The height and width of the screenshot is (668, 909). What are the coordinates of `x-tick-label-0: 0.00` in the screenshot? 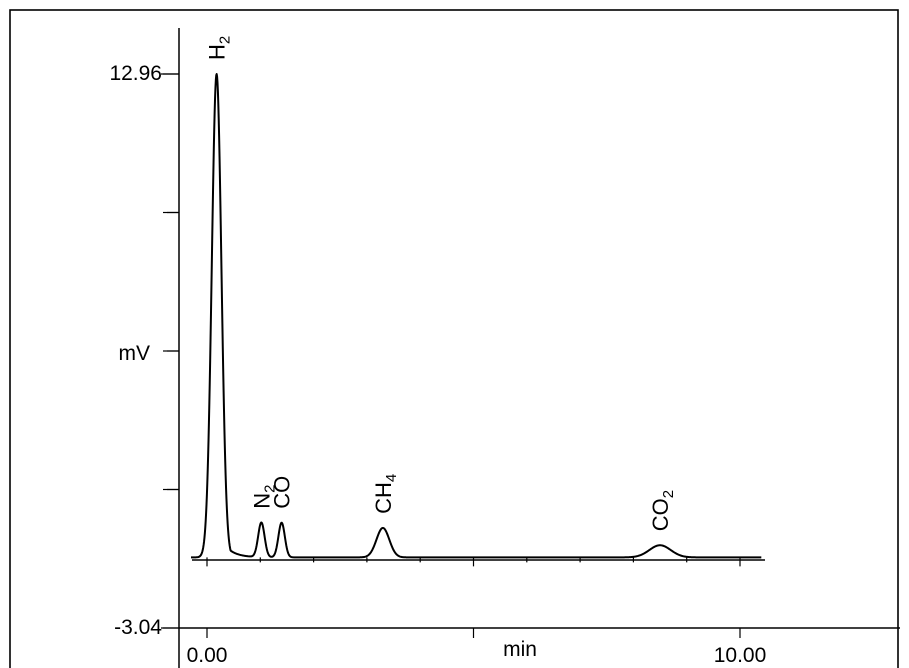 It's located at (207, 655).